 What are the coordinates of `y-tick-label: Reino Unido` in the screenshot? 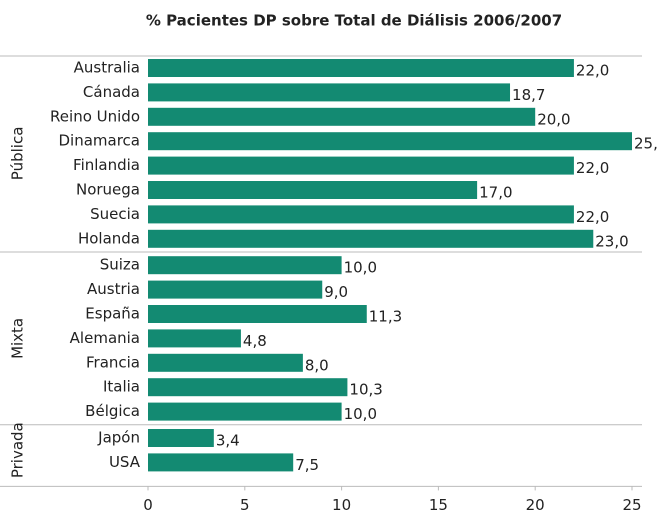 It's located at (95, 116).